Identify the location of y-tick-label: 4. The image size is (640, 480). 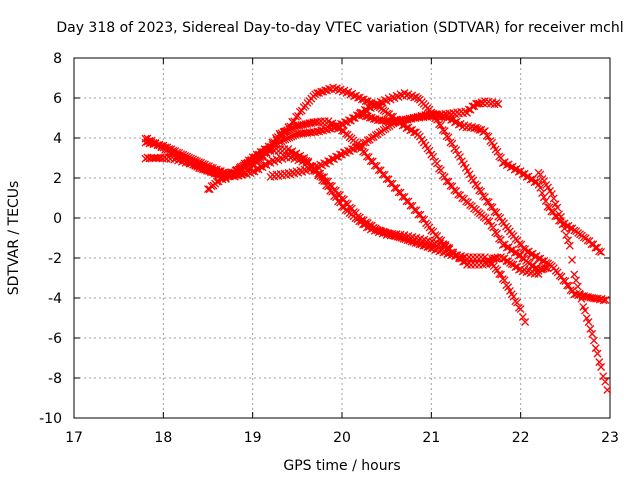
(57, 139).